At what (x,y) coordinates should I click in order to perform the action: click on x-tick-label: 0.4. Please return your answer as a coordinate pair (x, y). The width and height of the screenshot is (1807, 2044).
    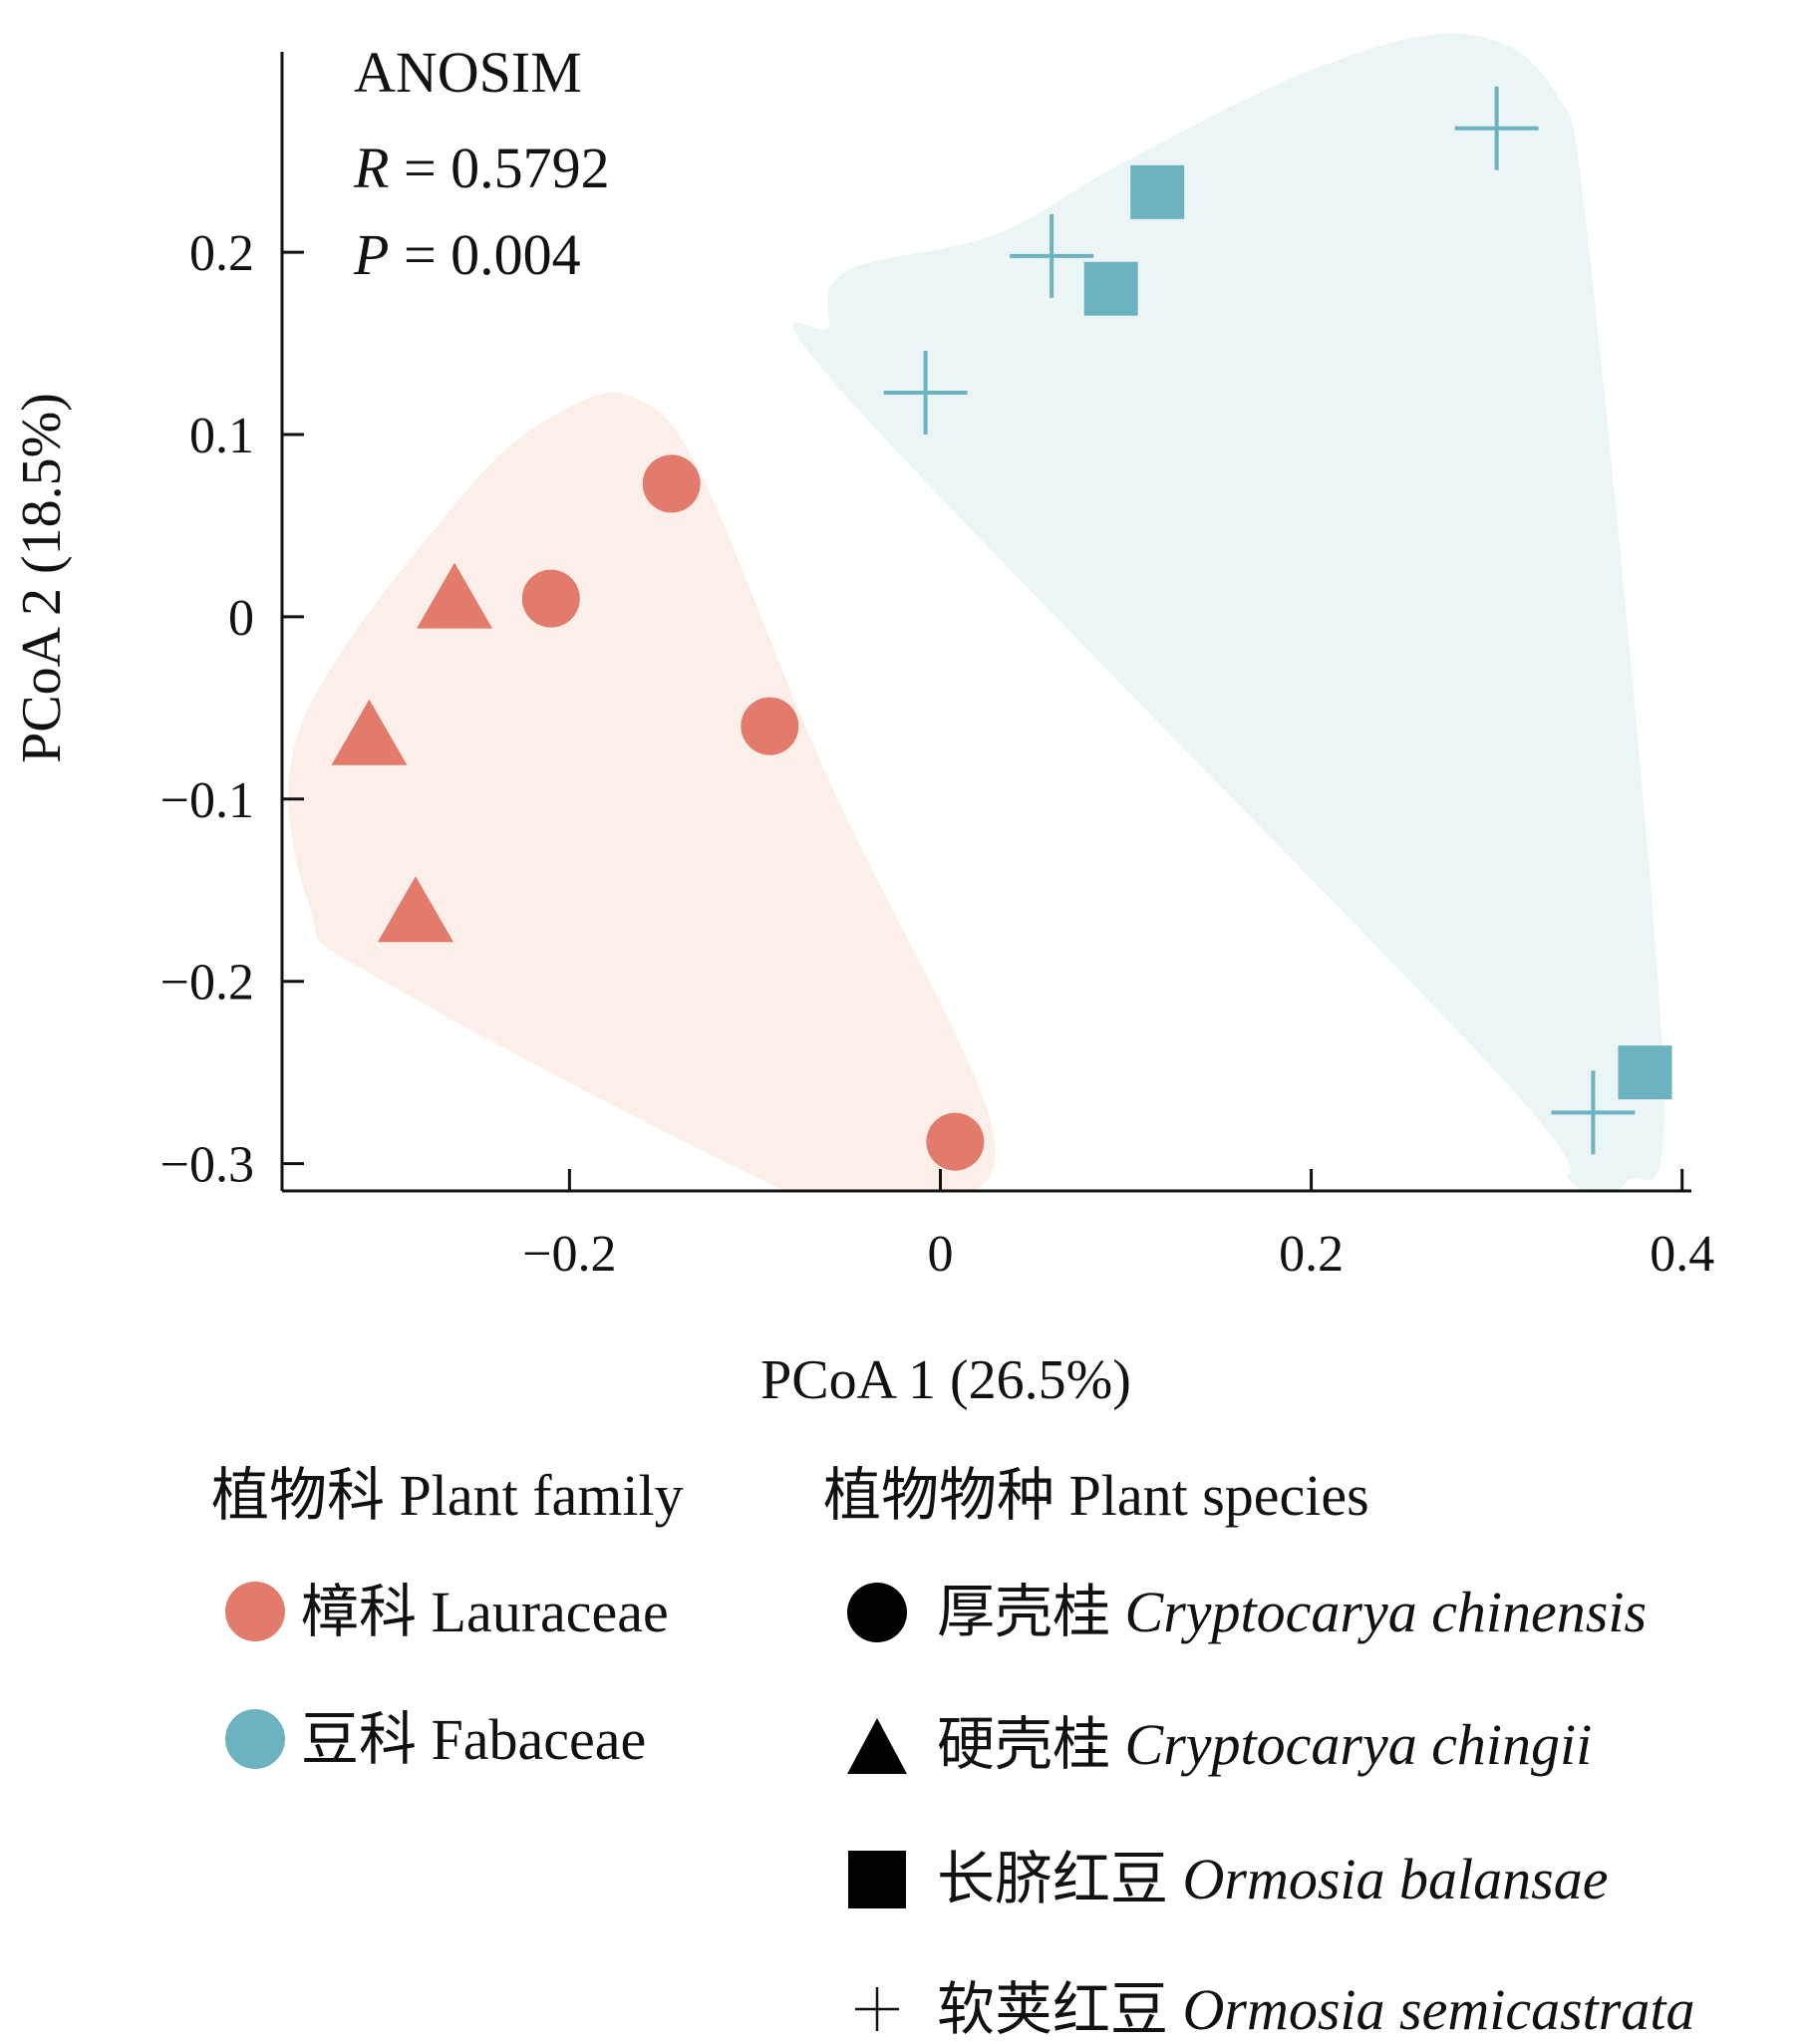
    Looking at the image, I should click on (1682, 1254).